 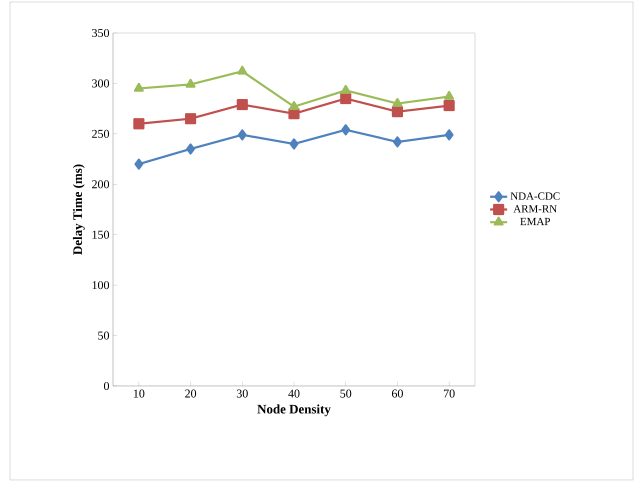 What do you see at coordinates (294, 394) in the screenshot?
I see `x-tick-label: 40` at bounding box center [294, 394].